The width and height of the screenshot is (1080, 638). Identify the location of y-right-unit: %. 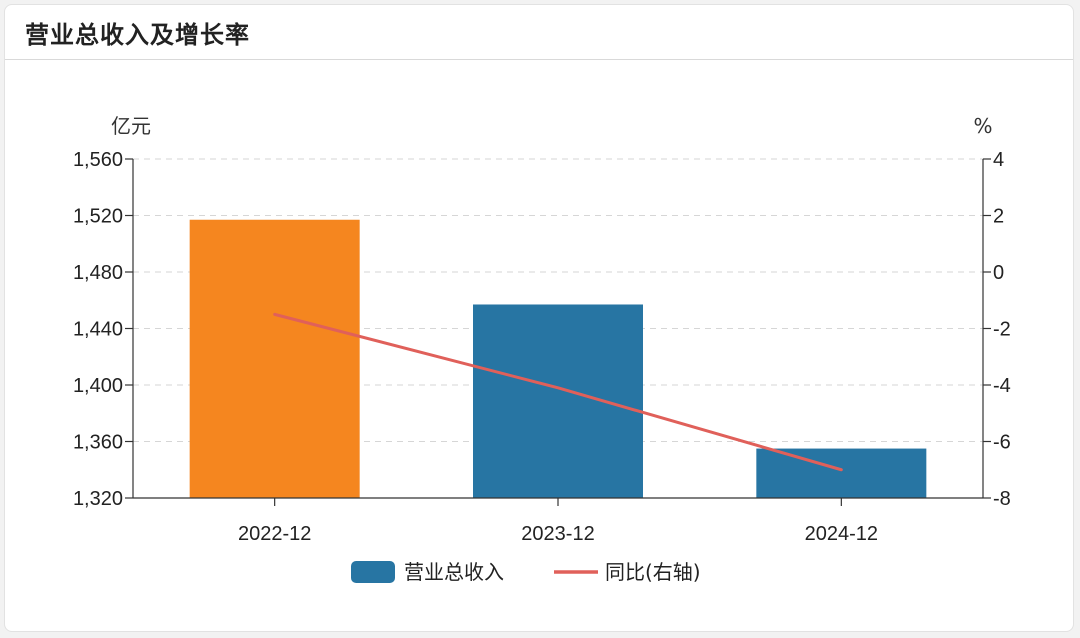
(982, 126).